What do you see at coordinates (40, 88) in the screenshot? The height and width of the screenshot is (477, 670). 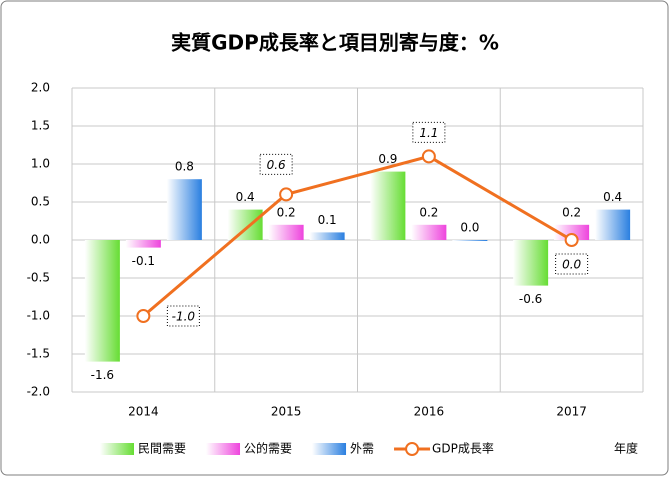 I see `y-tick-label: 2.0` at bounding box center [40, 88].